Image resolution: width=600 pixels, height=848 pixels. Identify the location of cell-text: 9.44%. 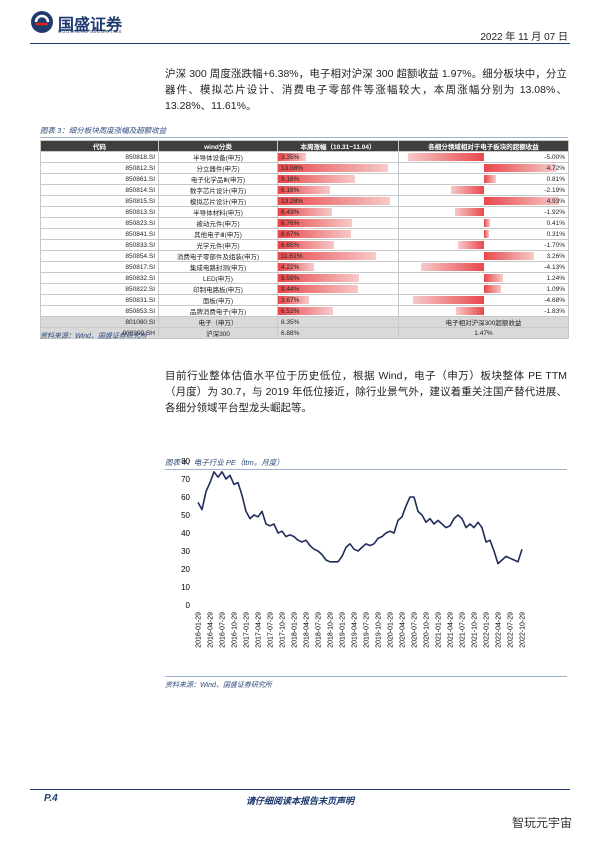
(290, 289).